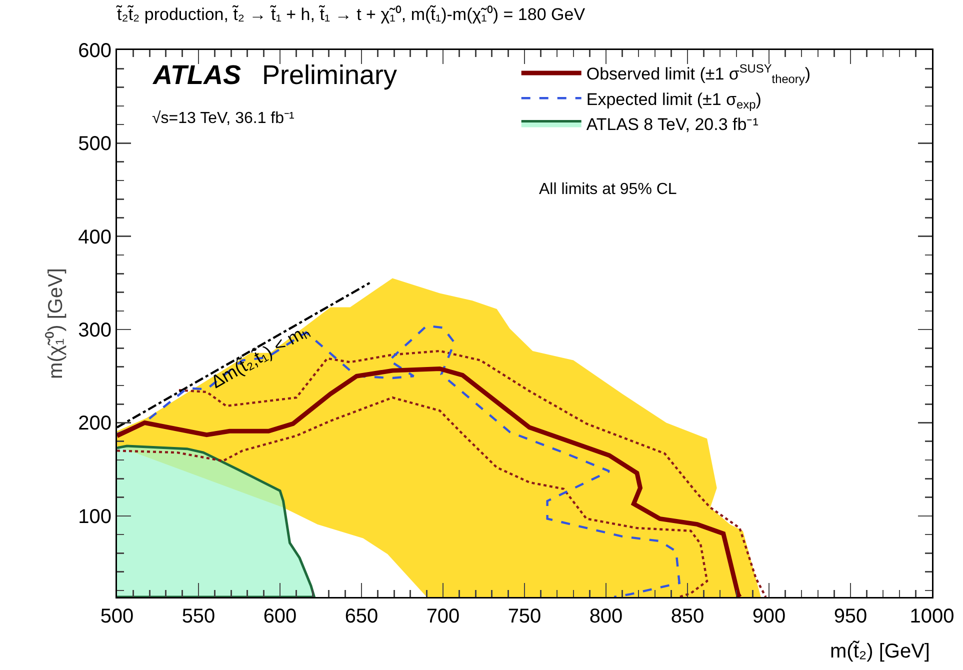  Describe the element at coordinates (196, 75) in the screenshot. I see `annotation: ATLAS` at that location.